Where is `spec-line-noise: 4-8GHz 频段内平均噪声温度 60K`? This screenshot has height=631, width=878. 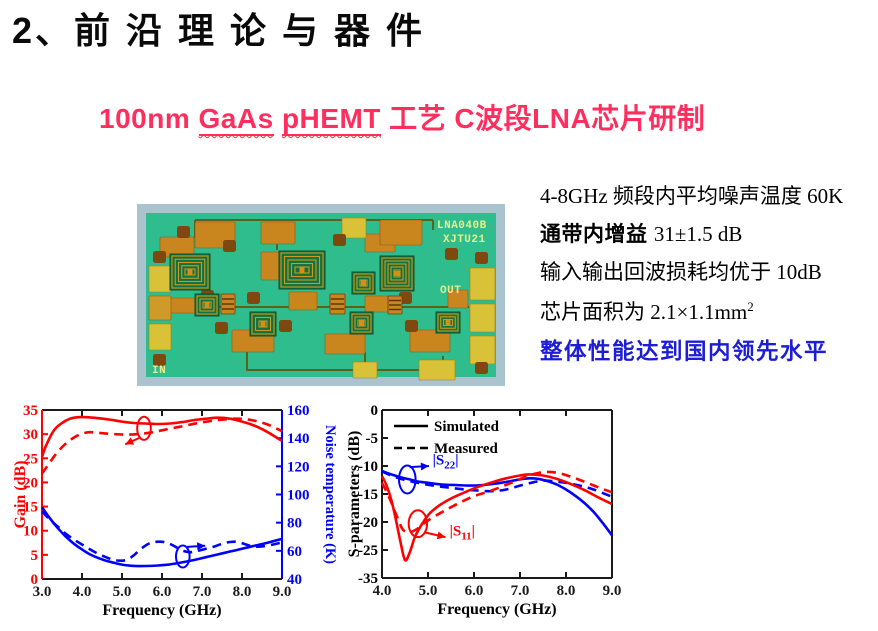 spec-line-noise: 4-8GHz 频段内平均噪声温度 60K is located at coordinates (709, 196).